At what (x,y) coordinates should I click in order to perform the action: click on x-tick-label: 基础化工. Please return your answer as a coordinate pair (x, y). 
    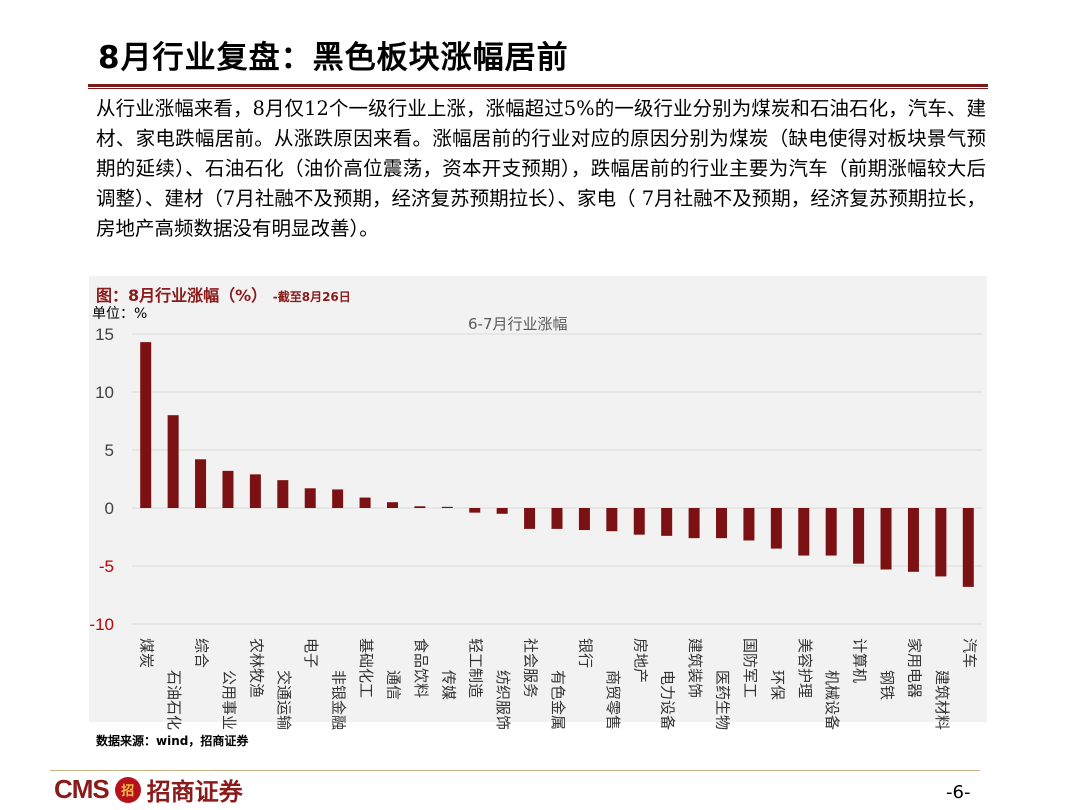
    Looking at the image, I should click on (366, 668).